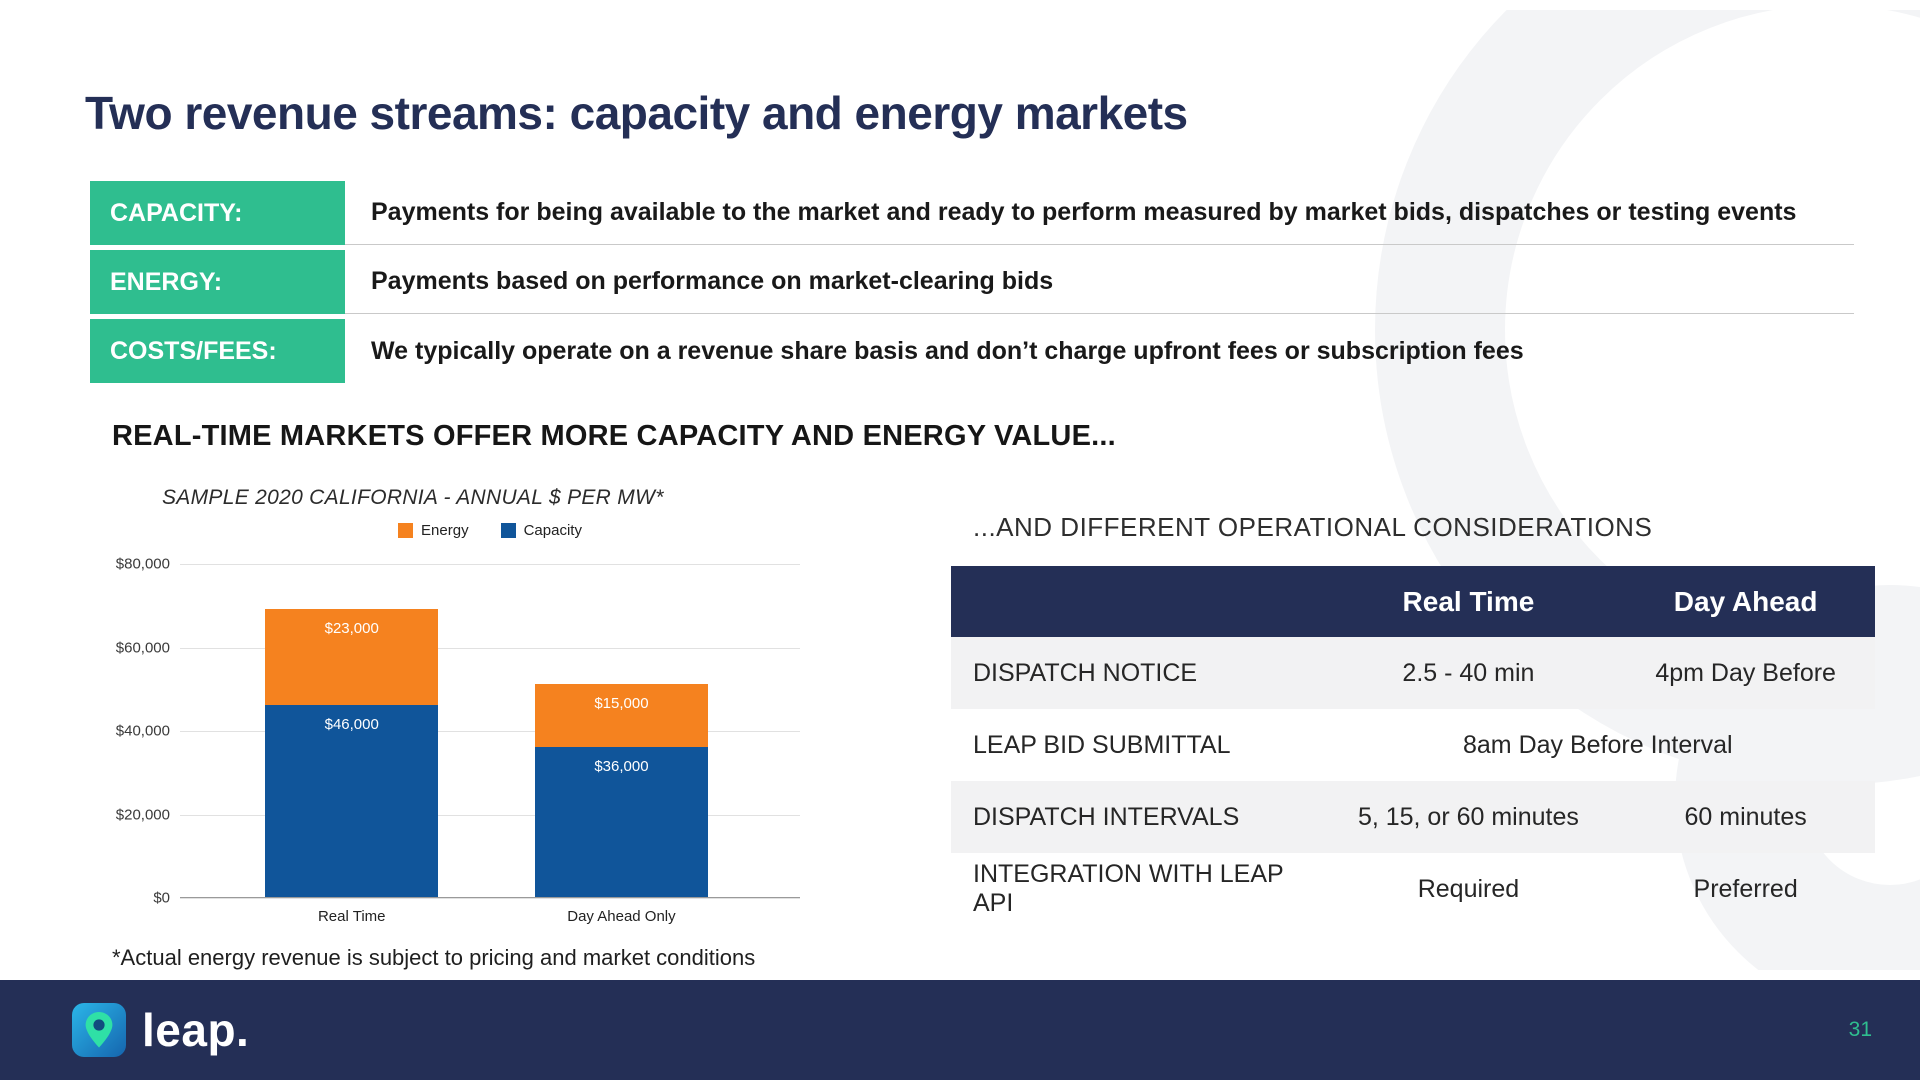 The image size is (1920, 1080). Describe the element at coordinates (351, 724) in the screenshot. I see `bar-value-label: $46,000` at that location.